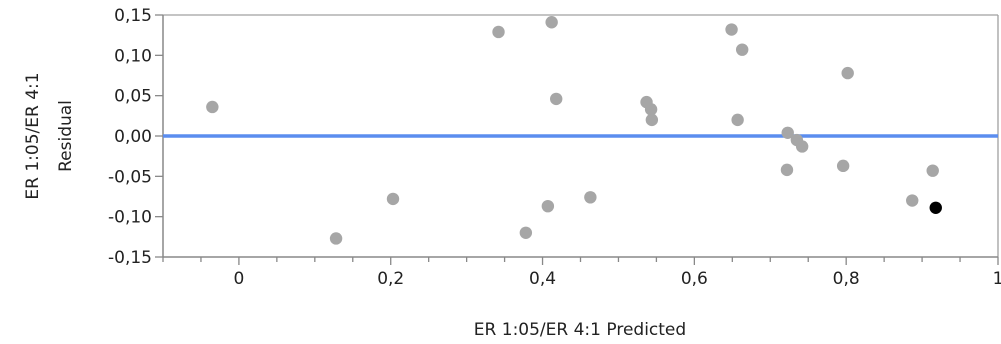 This screenshot has width=1001, height=344. Describe the element at coordinates (694, 279) in the screenshot. I see `x-tick-label: 0,6` at that location.